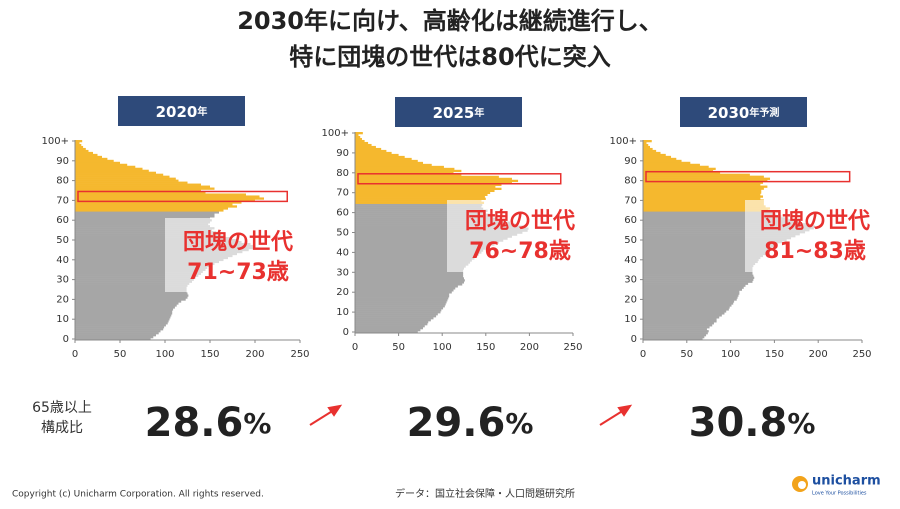 This screenshot has width=900, height=509. Describe the element at coordinates (743, 112) in the screenshot. I see `year-box` at that location.